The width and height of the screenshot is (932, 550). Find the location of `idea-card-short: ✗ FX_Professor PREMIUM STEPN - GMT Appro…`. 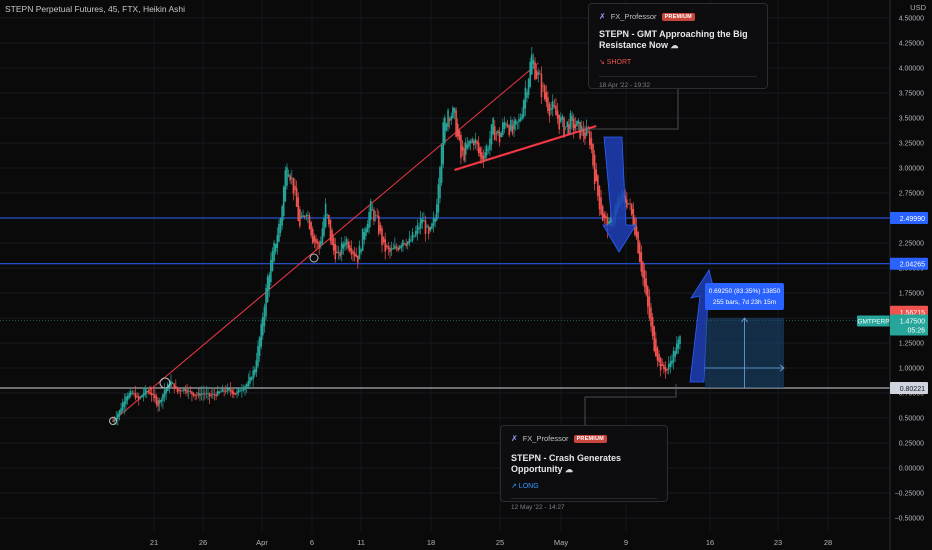

idea-card-short: ✗ FX_Professor PREMIUM STEPN - GMT Appro… is located at coordinates (678, 46).